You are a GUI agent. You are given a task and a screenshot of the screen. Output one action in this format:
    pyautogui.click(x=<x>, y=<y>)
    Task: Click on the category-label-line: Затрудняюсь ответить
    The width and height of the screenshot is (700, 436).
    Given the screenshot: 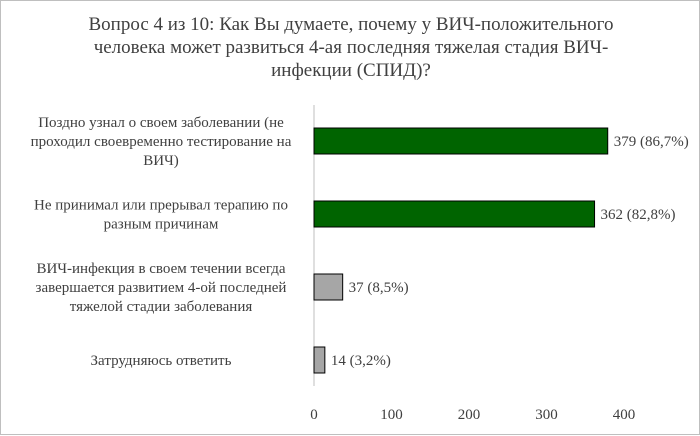 What is the action you would take?
    pyautogui.click(x=161, y=361)
    